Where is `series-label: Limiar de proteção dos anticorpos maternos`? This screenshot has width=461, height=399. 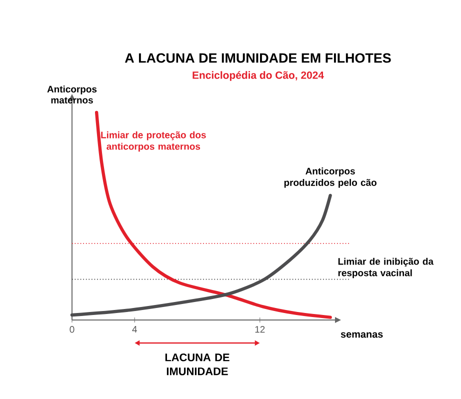 series-label: Limiar de proteção dos anticorpos maternos is located at coordinates (153, 141).